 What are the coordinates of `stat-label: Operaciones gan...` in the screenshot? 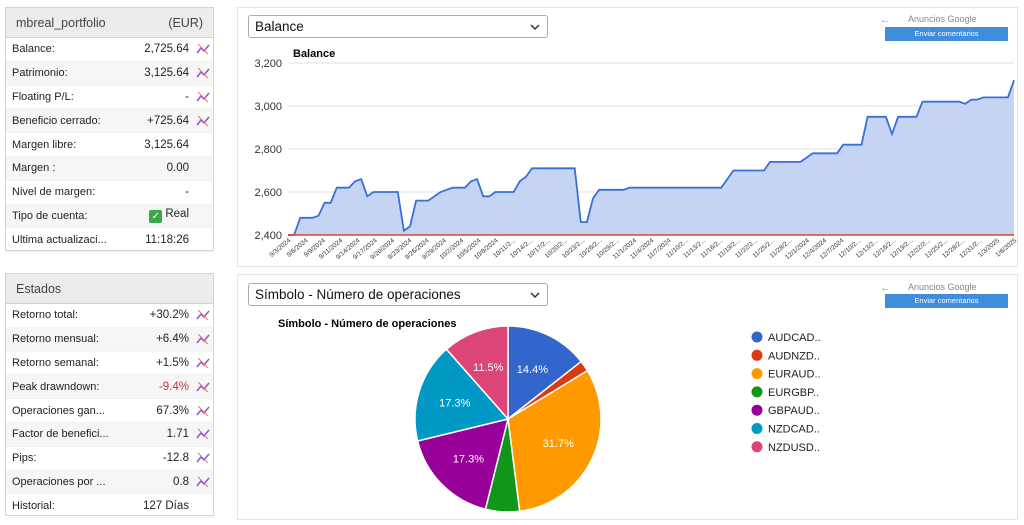 It's located at (58, 410).